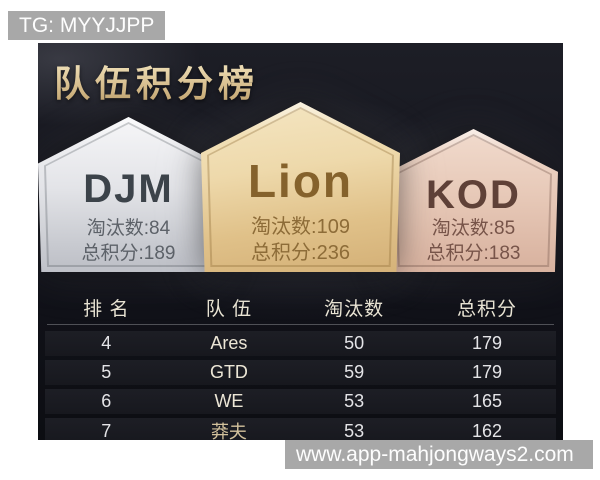 The height and width of the screenshot is (480, 600). What do you see at coordinates (106, 343) in the screenshot?
I see `cell-rank: 4` at bounding box center [106, 343].